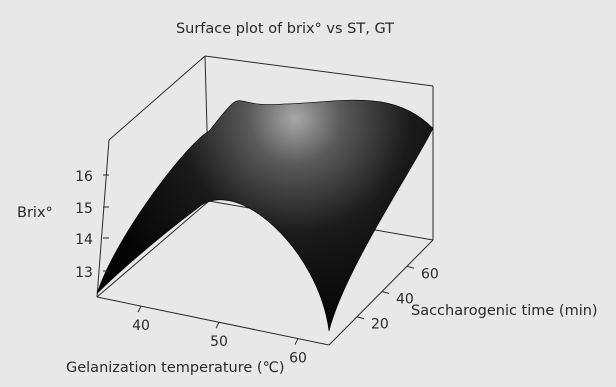 This screenshot has width=616, height=387. I want to click on chart-title: Surface plot of brix° vs ST, GT, so click(285, 29).